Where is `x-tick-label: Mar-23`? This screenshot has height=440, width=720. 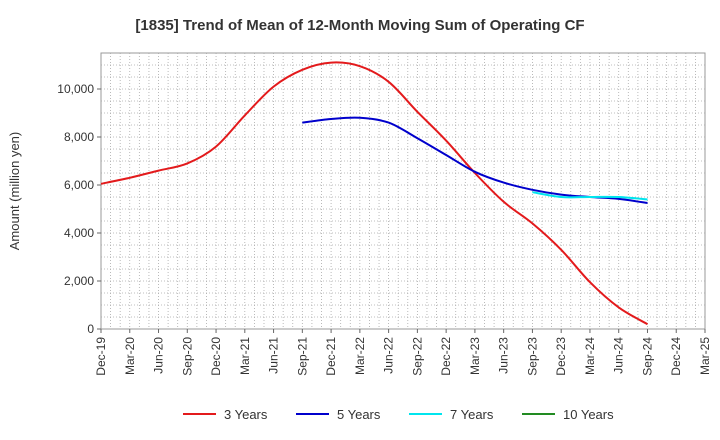 x-tick-label: Mar-23 is located at coordinates (475, 356).